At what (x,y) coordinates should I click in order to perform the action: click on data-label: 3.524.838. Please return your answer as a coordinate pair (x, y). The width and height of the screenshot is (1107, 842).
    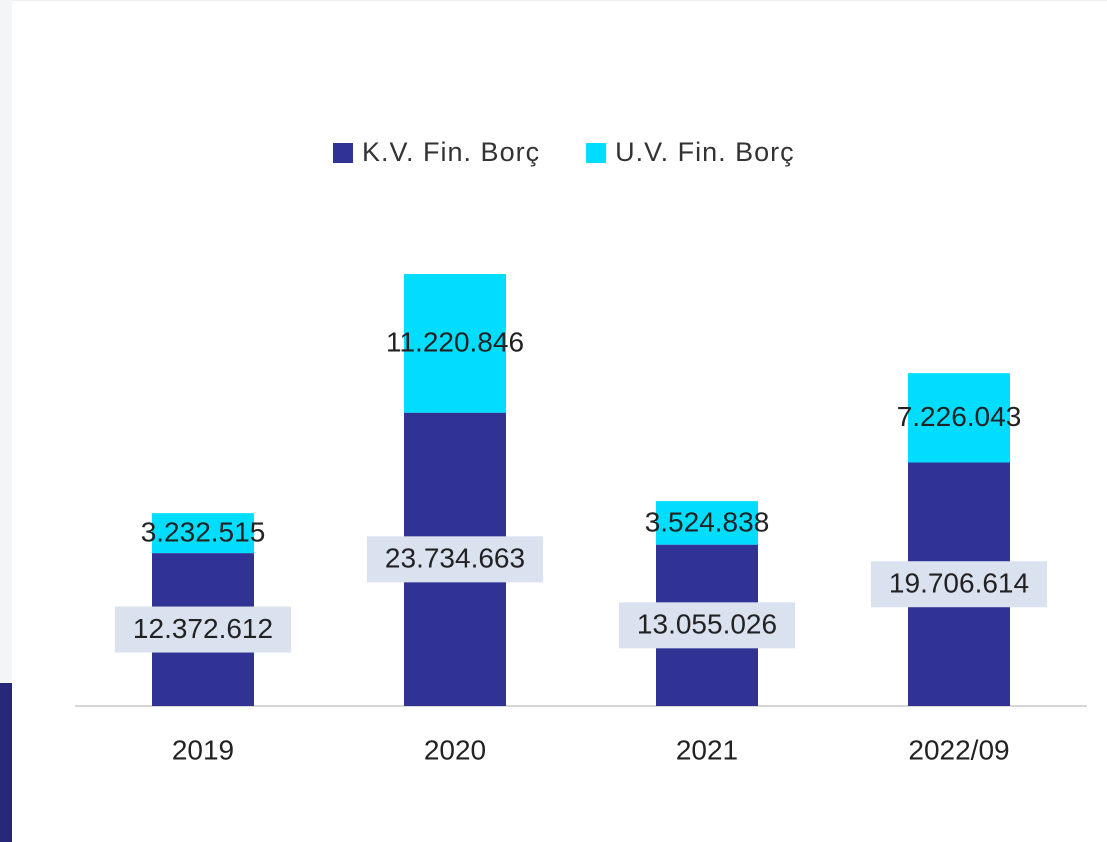
    Looking at the image, I should click on (707, 521).